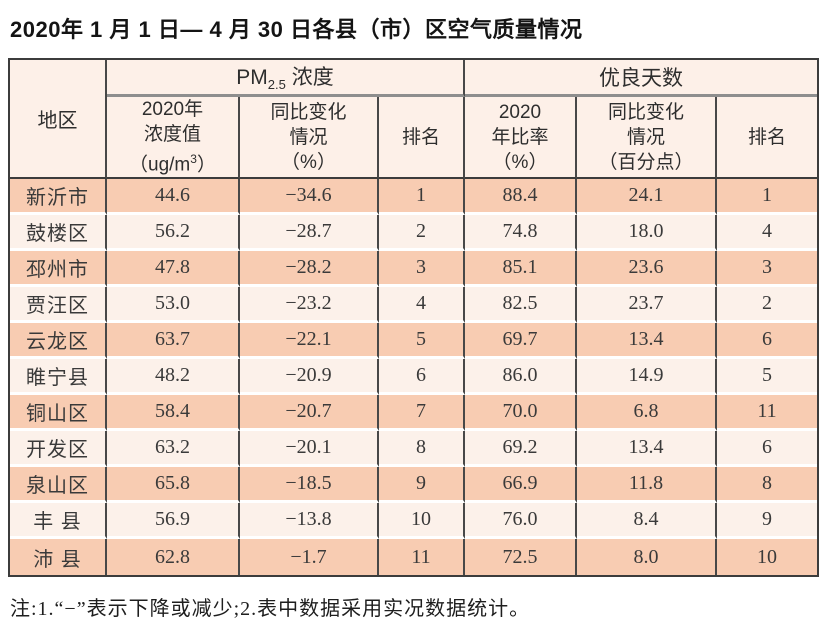 The image size is (825, 620). Describe the element at coordinates (521, 413) in the screenshot. I see `gd-ratio-cell: 70.0` at that location.